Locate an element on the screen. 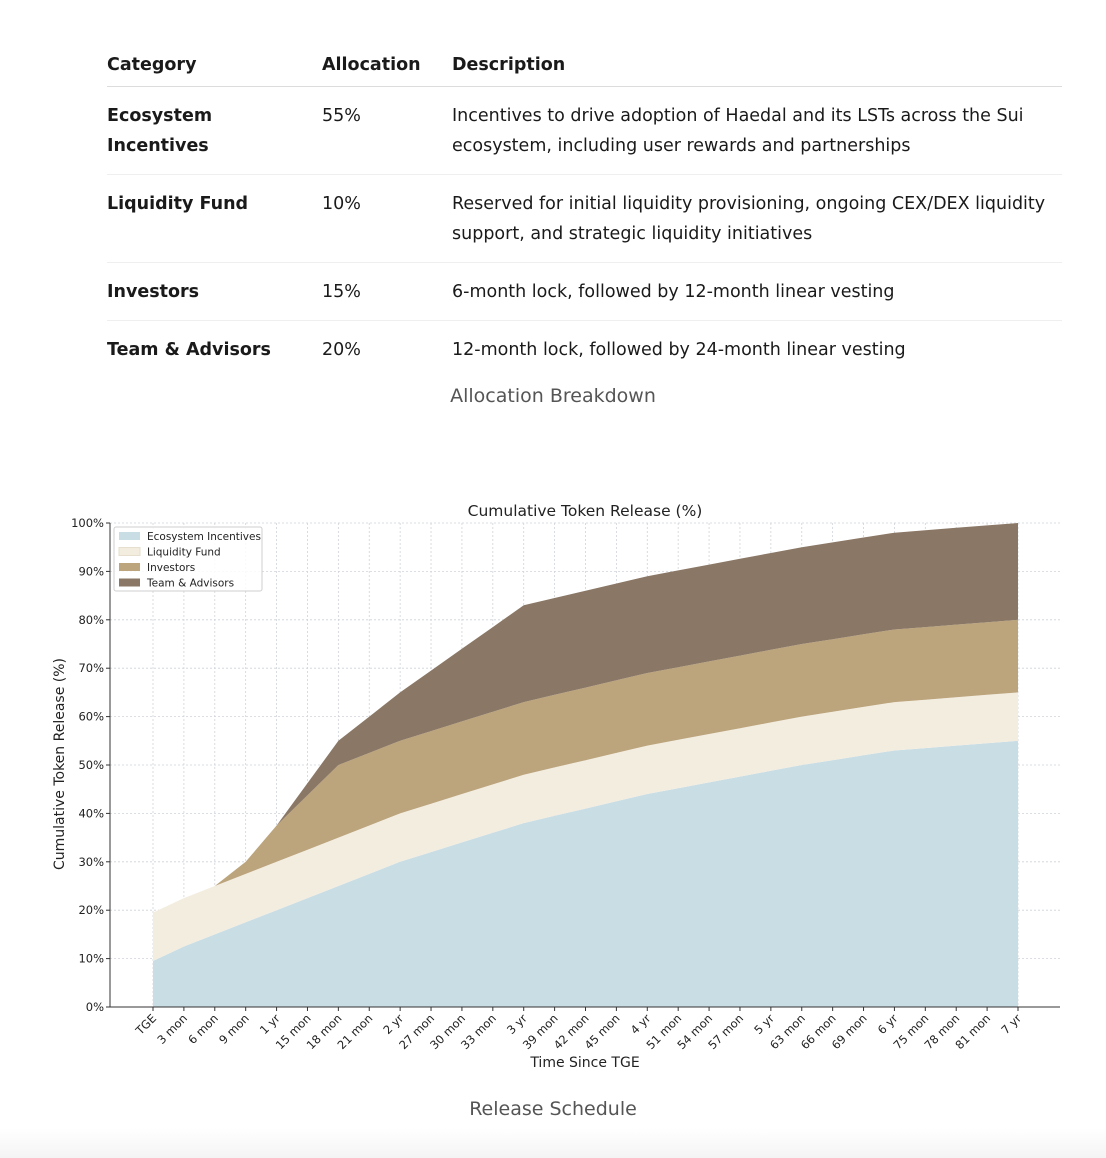  cell-category: Liquidity Fund is located at coordinates (214, 218).